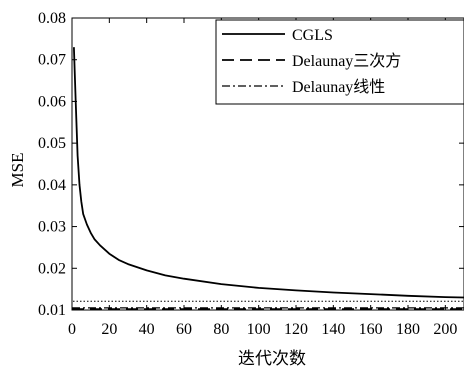  Describe the element at coordinates (52, 60) in the screenshot. I see `y-tick-label: 0.07` at that location.